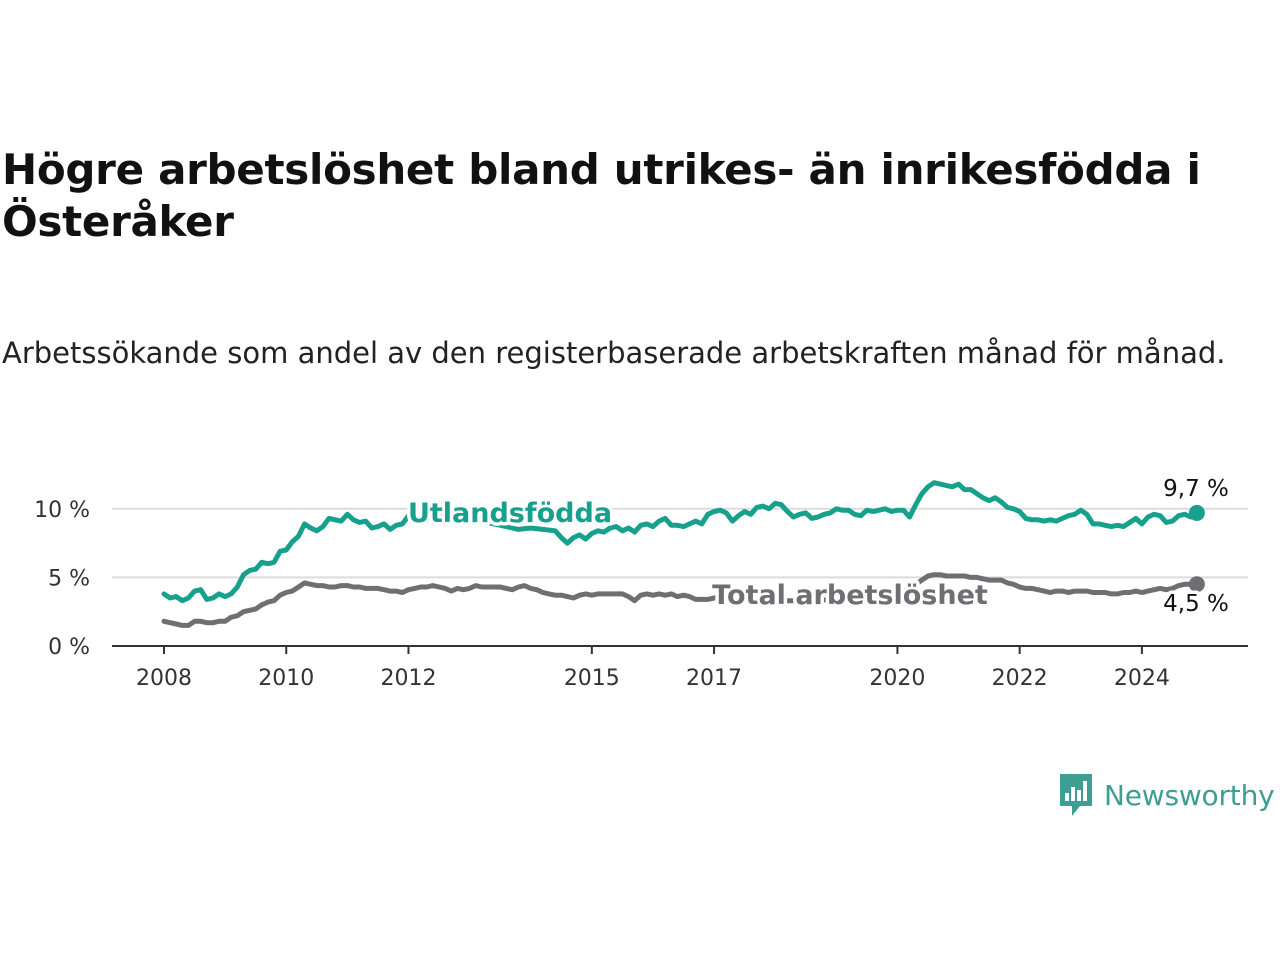 This screenshot has height=960, width=1280. Describe the element at coordinates (680, 668) in the screenshot. I see `x-axis: 2008 2010 2012 2015 2017 2020 2022 2024` at that location.